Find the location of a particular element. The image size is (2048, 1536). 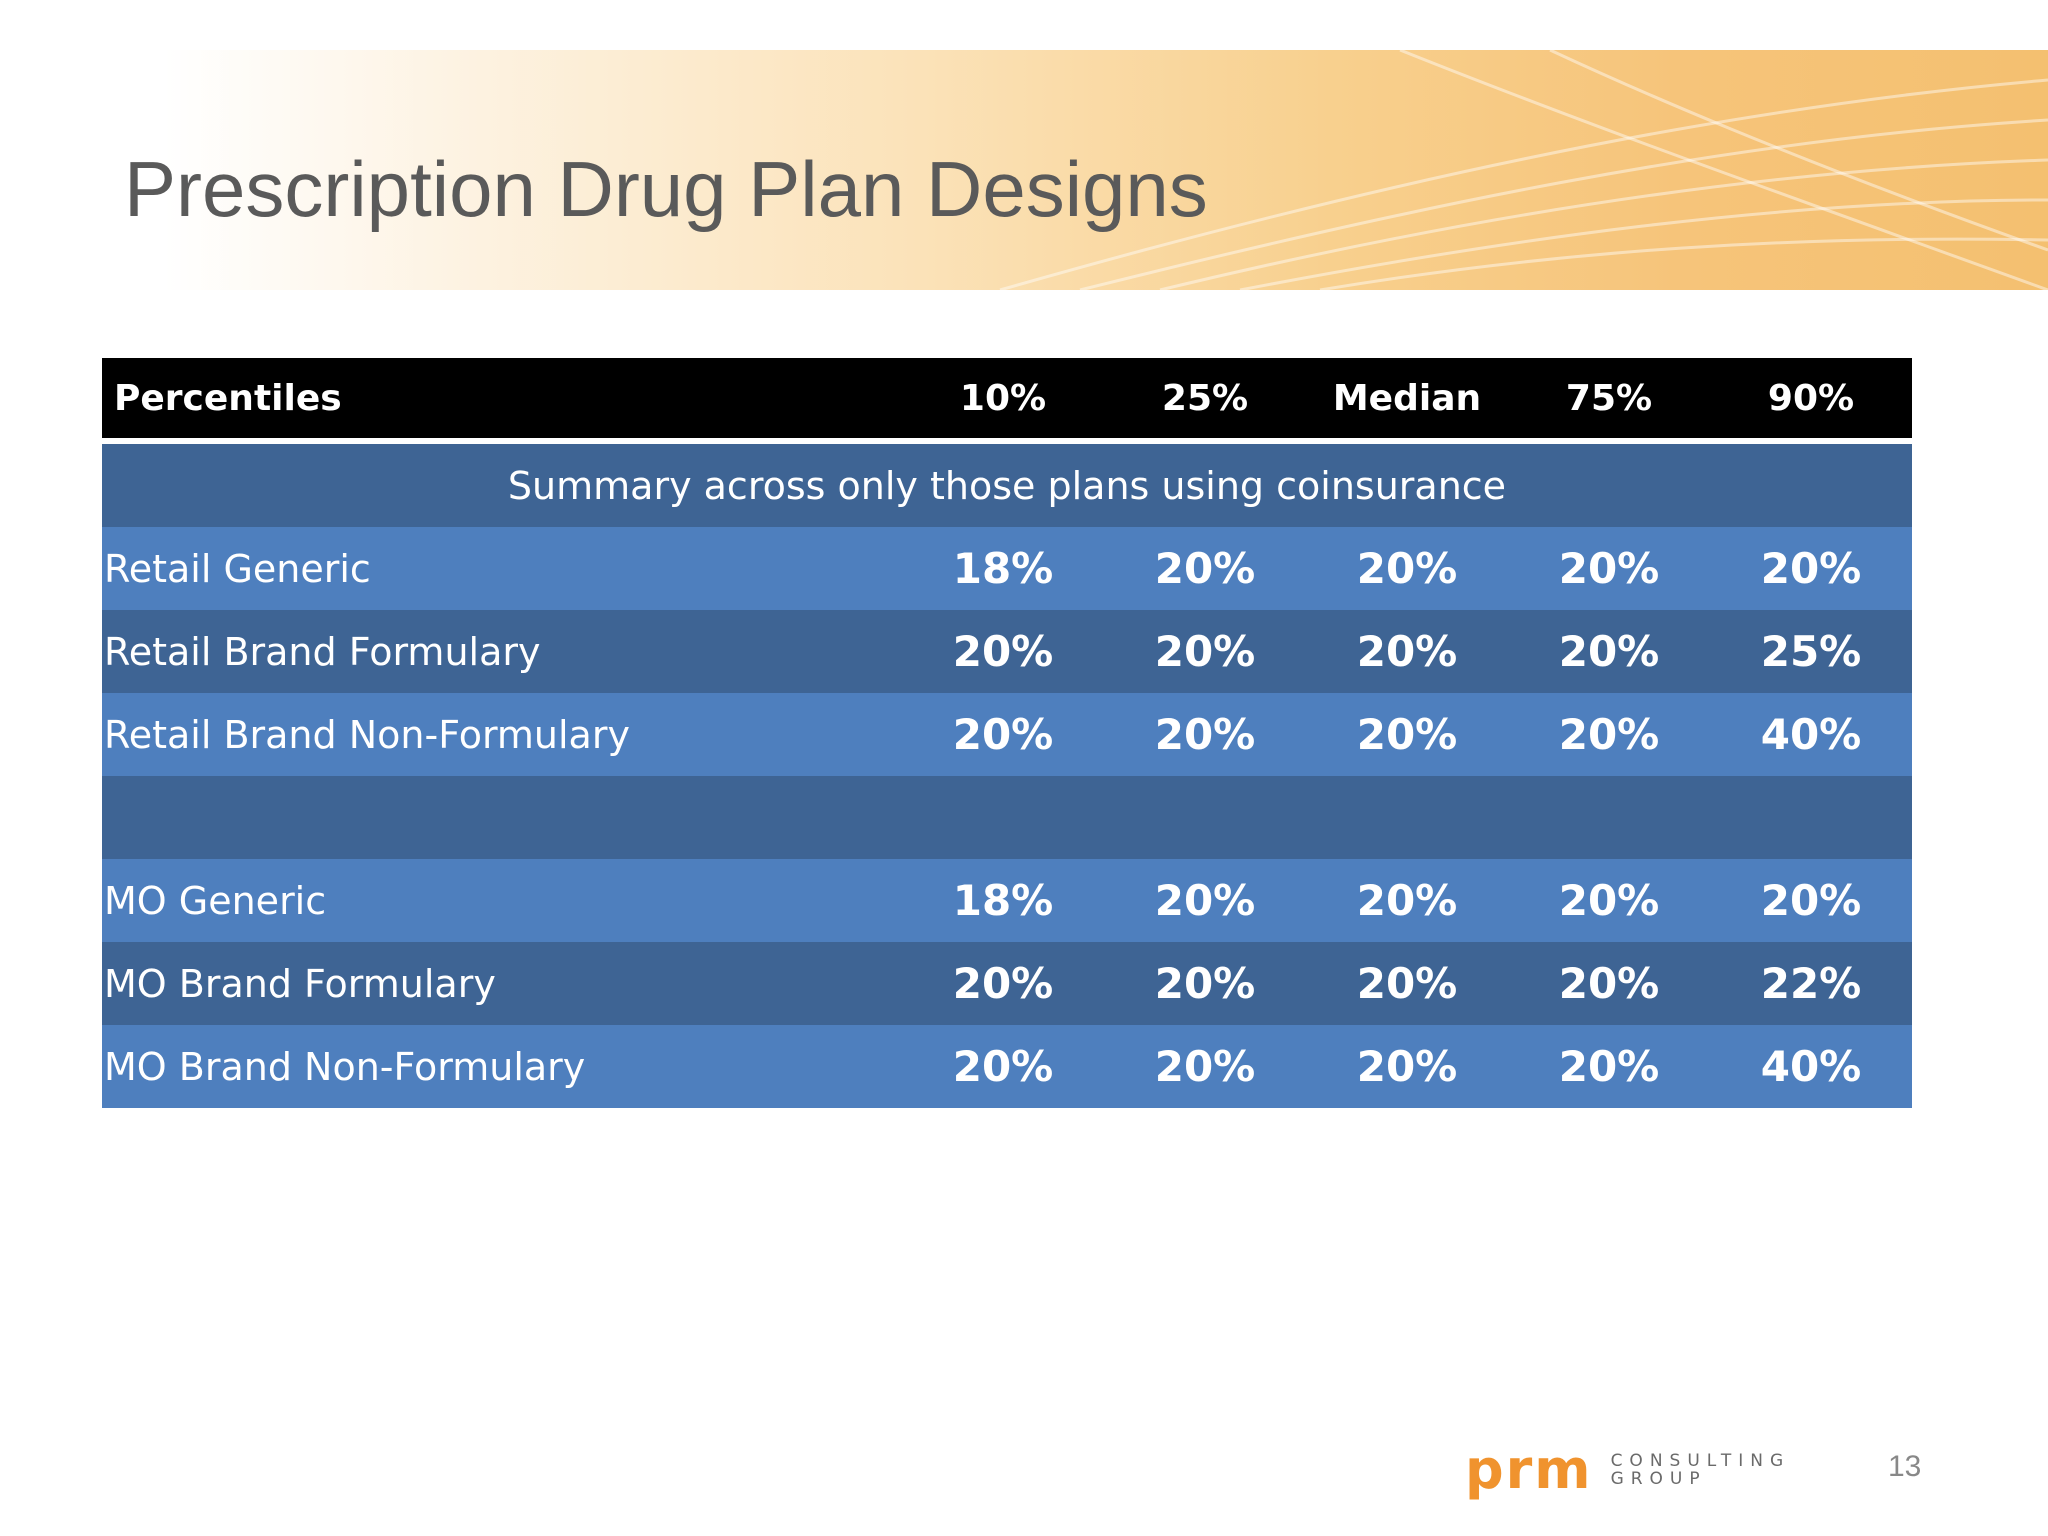

header-25: 25% is located at coordinates (1205, 398).